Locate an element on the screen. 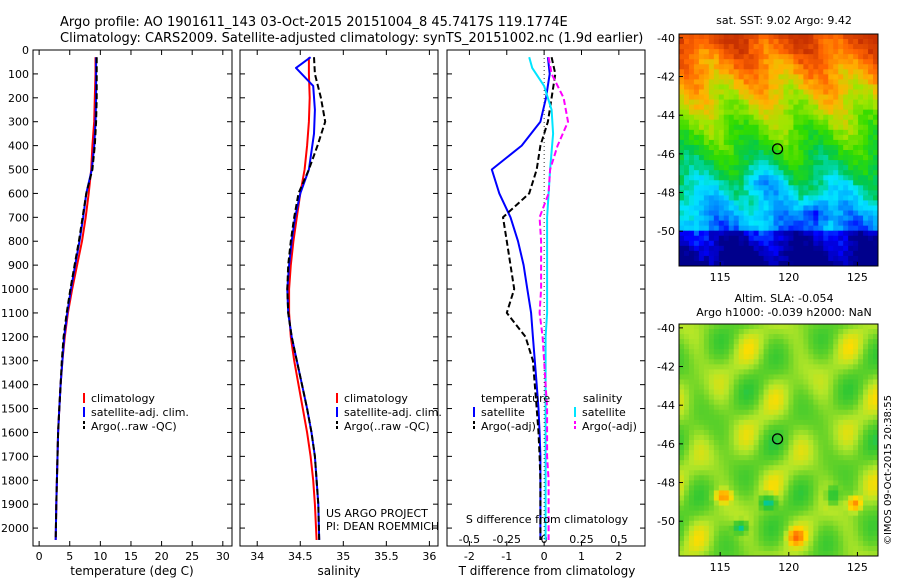  x-tick-label: -2 is located at coordinates (469, 556).